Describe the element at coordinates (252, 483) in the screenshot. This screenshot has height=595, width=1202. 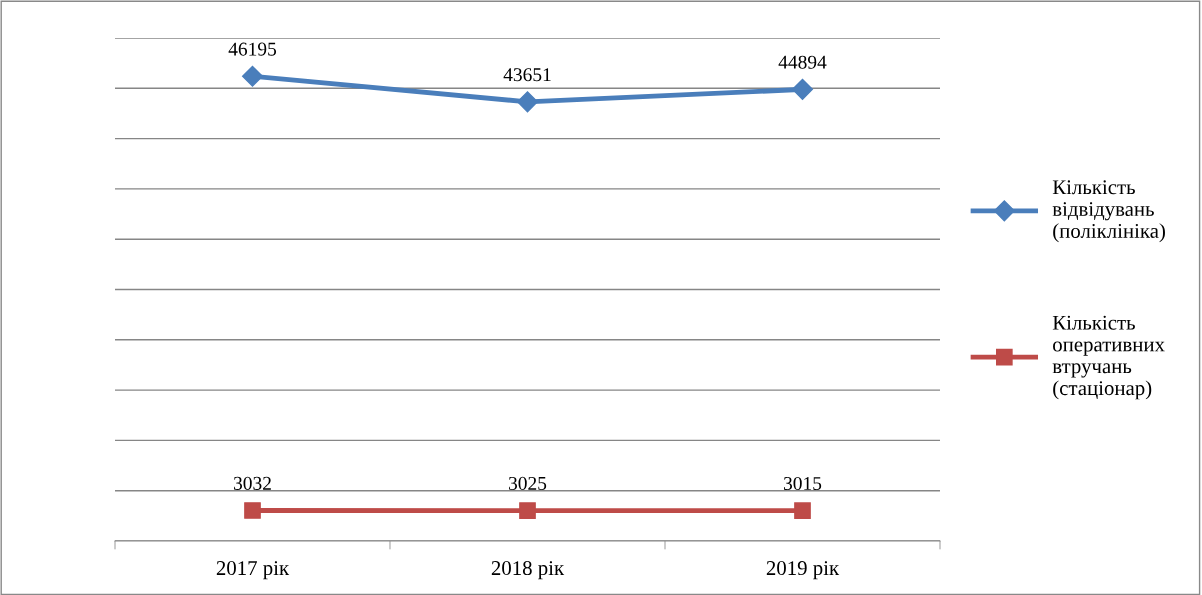
I see `data-label: 3032` at that location.